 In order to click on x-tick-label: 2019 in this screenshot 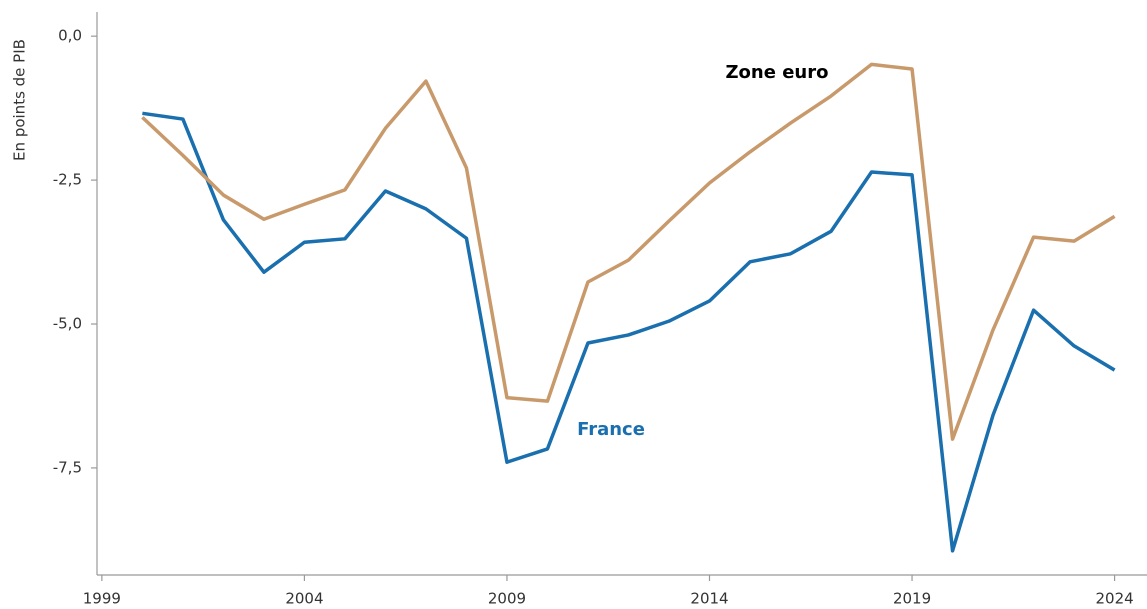, I will do `click(912, 599)`.